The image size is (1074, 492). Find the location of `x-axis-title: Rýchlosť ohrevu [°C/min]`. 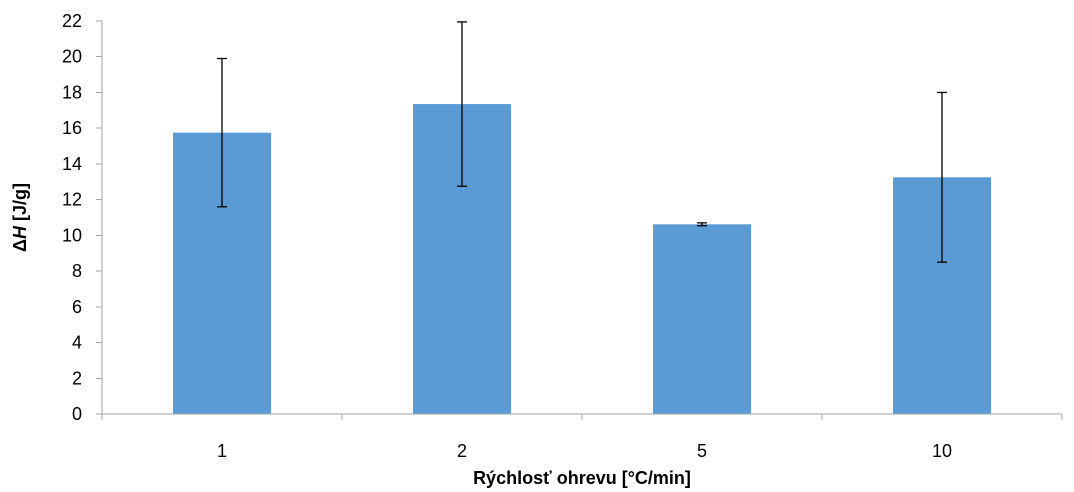

x-axis-title: Rýchlosť ohrevu [°C/min] is located at coordinates (582, 478).